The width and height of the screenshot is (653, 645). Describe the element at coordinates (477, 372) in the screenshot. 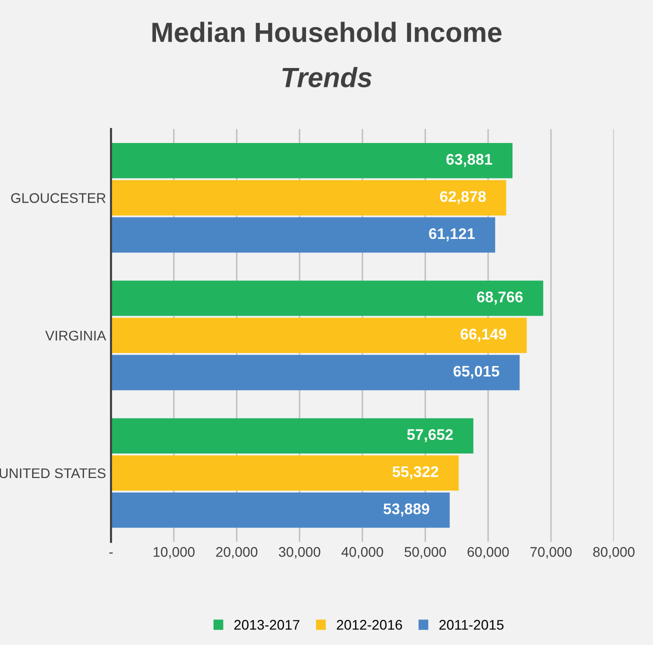

I see `data-label: 65,015` at that location.